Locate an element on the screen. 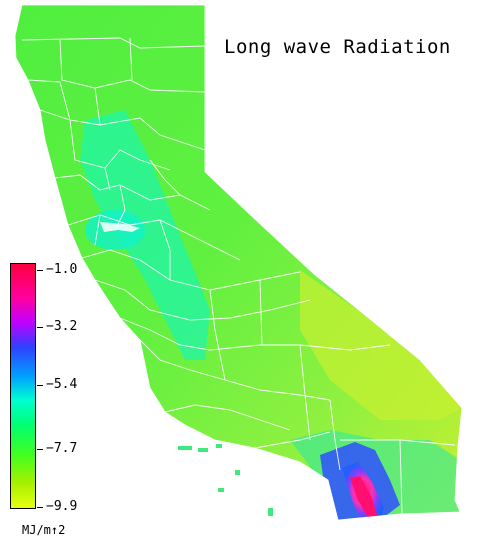  legend-label-min: −9.9 is located at coordinates (62, 506).